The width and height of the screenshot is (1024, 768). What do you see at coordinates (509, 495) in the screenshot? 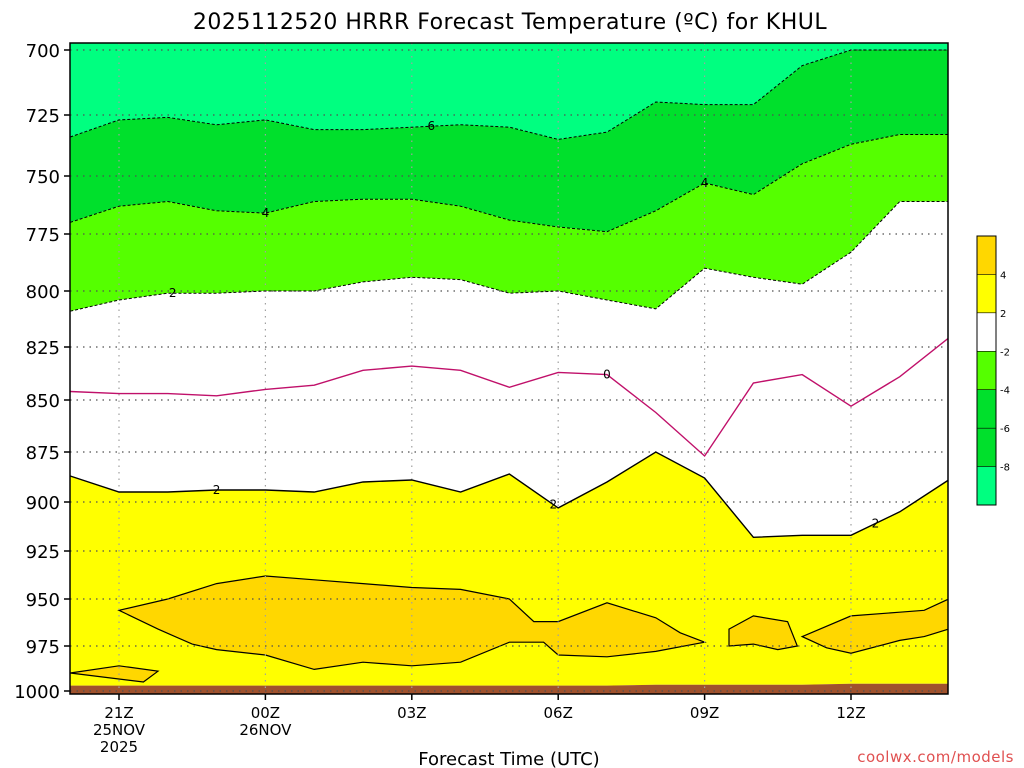
I see `contour-line-c2` at bounding box center [509, 495].